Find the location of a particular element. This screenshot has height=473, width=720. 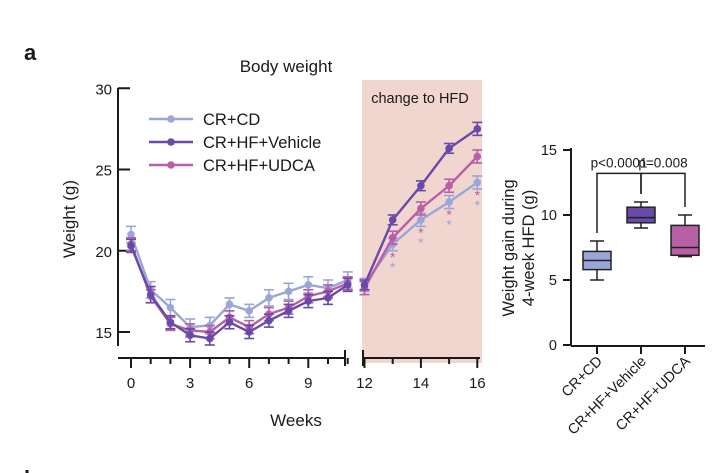

legend-label: CR+HF+Vehicle is located at coordinates (262, 143).